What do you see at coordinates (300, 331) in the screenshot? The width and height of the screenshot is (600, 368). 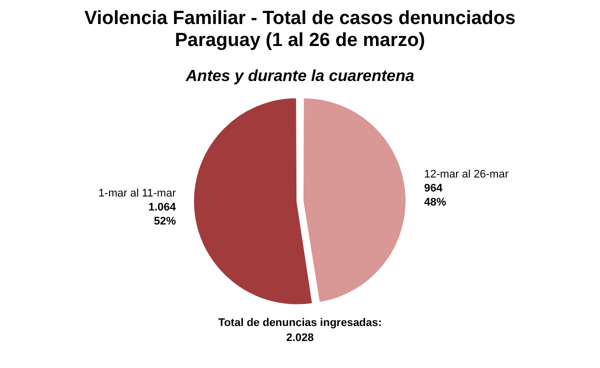 I see `text: Total de denuncias ingresadas: 2.028` at bounding box center [300, 331].